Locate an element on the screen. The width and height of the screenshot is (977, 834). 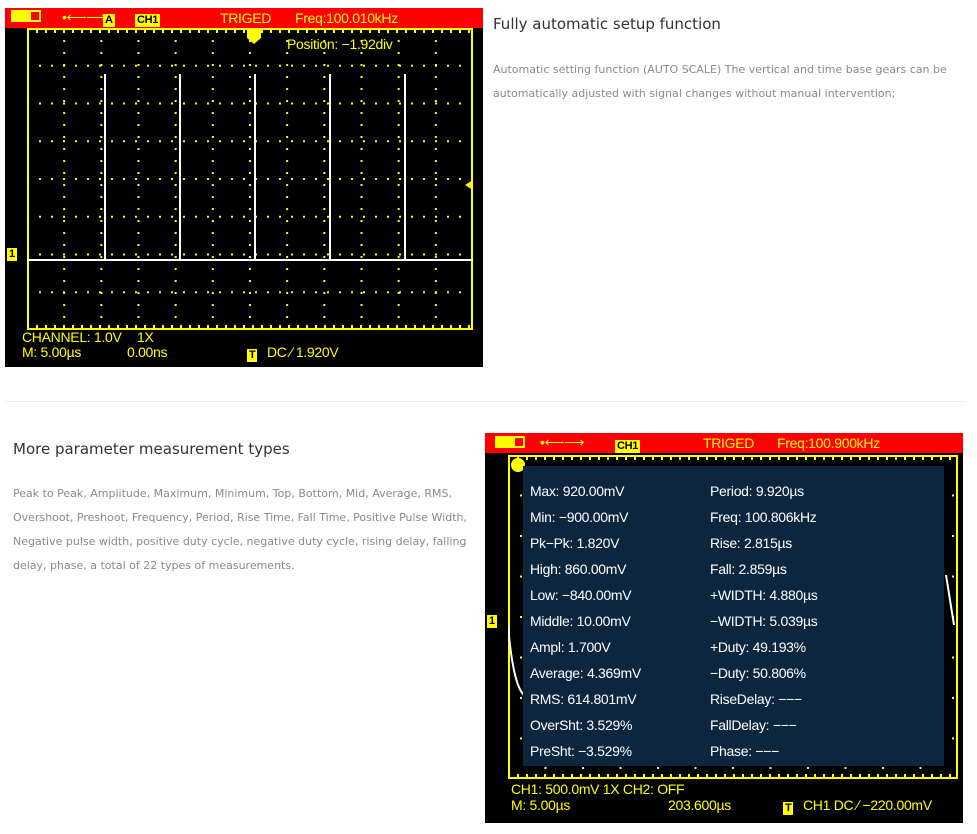
measurement-item: Middle: 10.00mV is located at coordinates (580, 621).